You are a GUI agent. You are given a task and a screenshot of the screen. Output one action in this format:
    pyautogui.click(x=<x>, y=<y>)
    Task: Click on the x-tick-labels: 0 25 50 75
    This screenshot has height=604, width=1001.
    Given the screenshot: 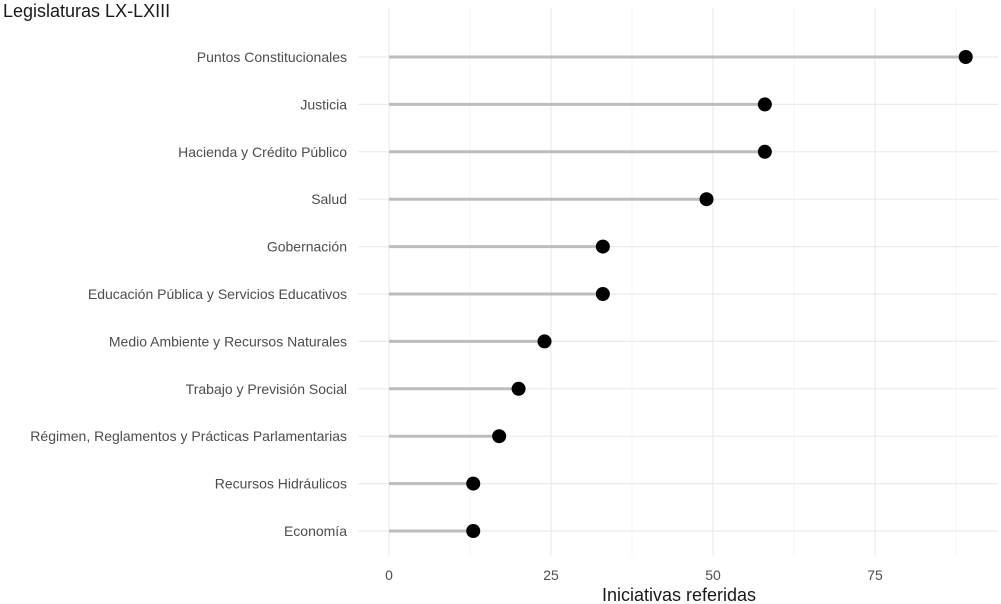 What is the action you would take?
    pyautogui.click(x=634, y=575)
    